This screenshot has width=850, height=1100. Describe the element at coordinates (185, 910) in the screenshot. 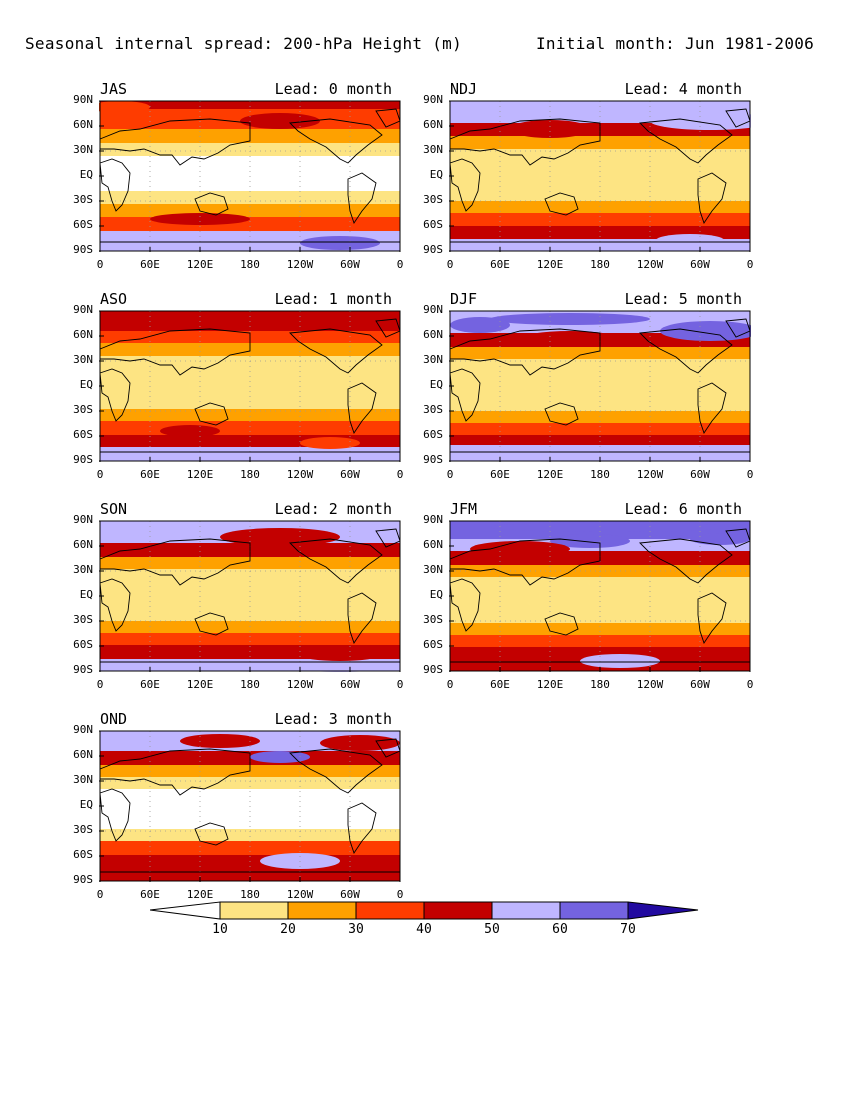

I see `colorbar-lower-triangle` at that location.